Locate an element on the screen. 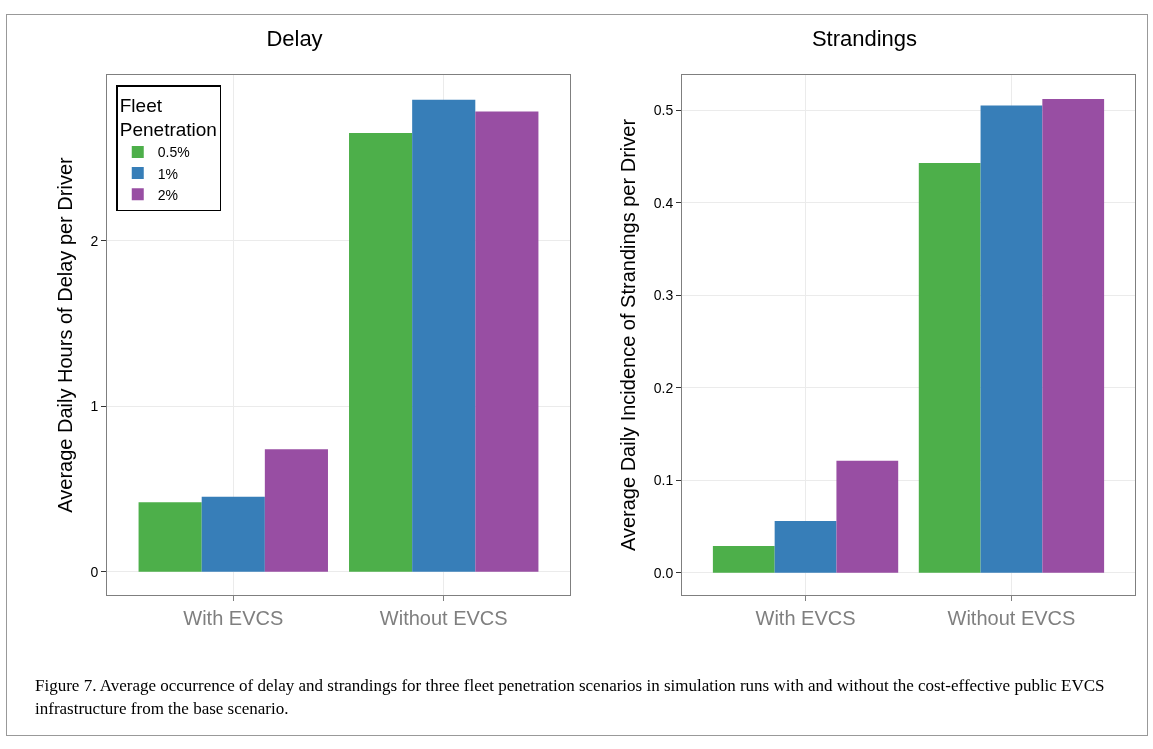 This screenshot has height=749, width=1153. chart-title: Delay is located at coordinates (294, 38).